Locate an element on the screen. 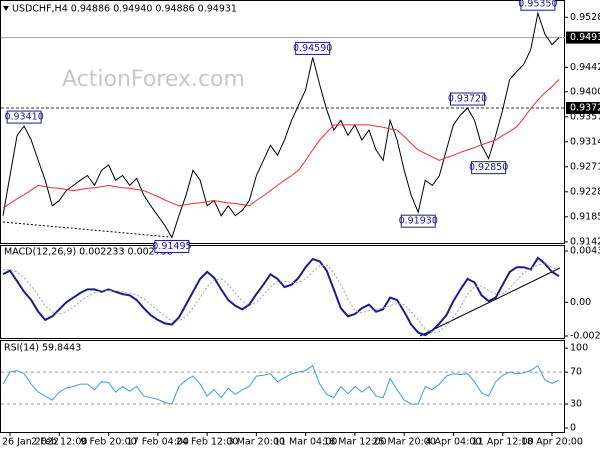 This screenshot has width=600, height=450. x-tick-label: 2 Feb 12:00 is located at coordinates (59, 442).